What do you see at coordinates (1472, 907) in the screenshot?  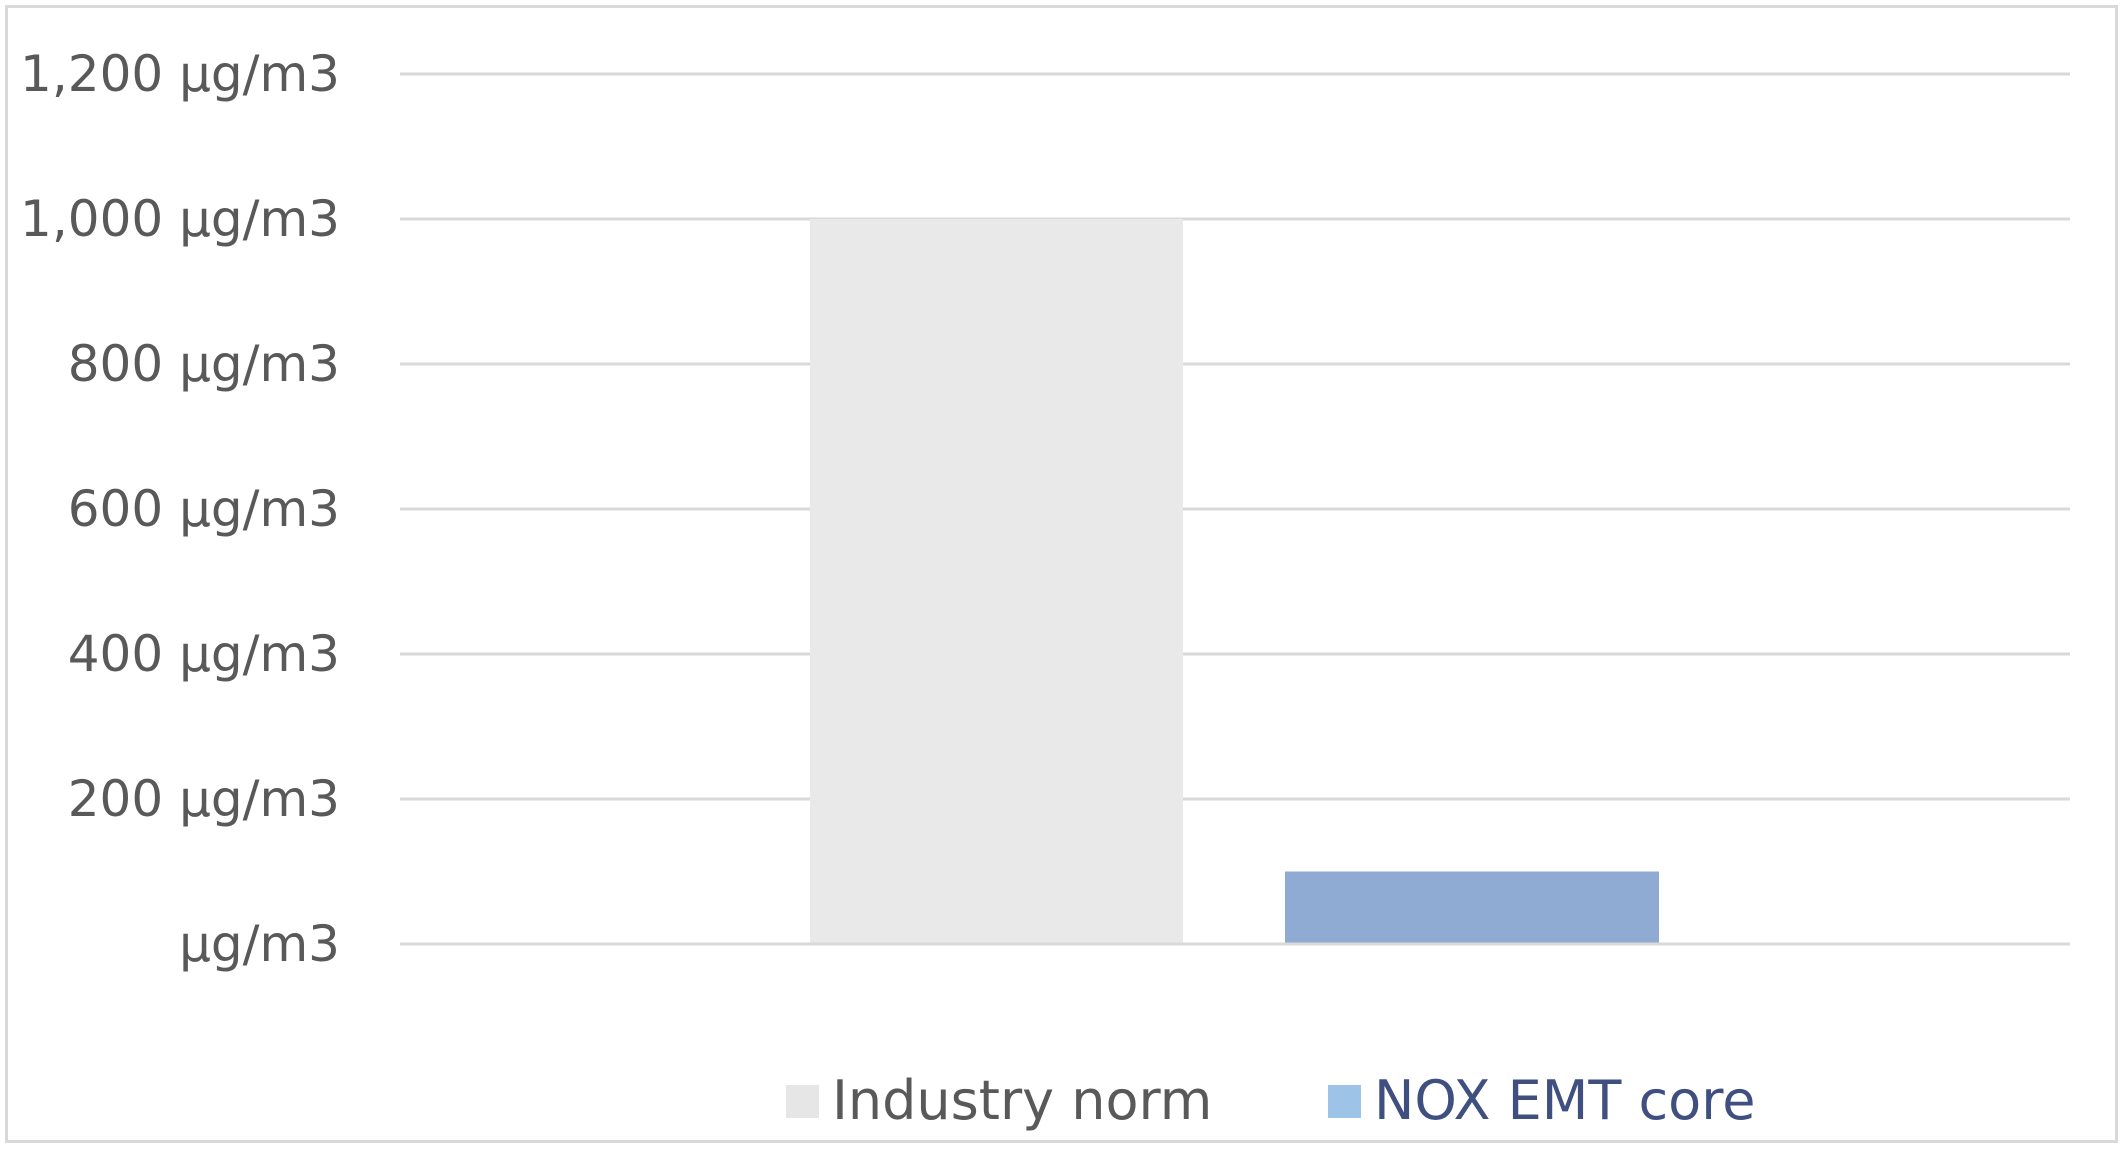 I see `bar-nox-emt-core` at bounding box center [1472, 907].